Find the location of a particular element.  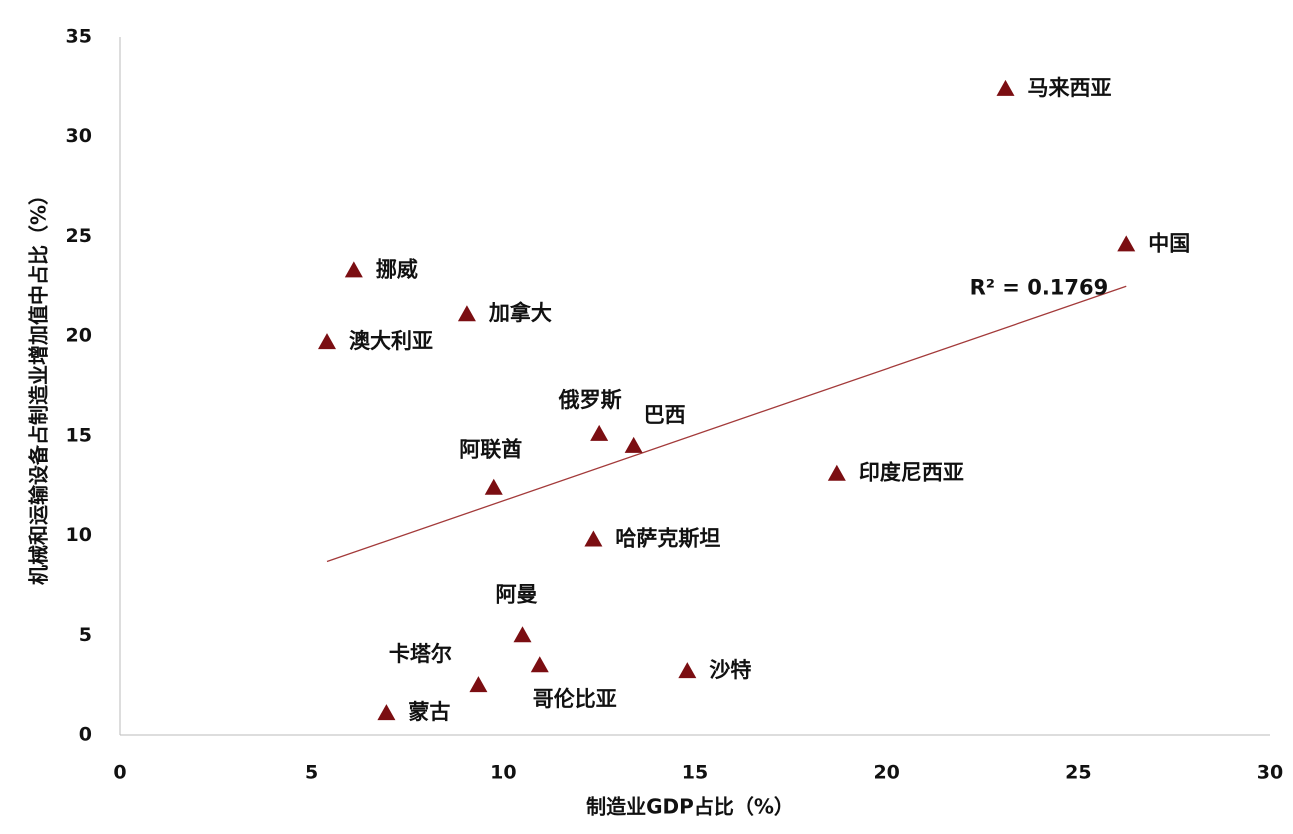

point-label: 哈萨克斯坦 is located at coordinates (667, 539).